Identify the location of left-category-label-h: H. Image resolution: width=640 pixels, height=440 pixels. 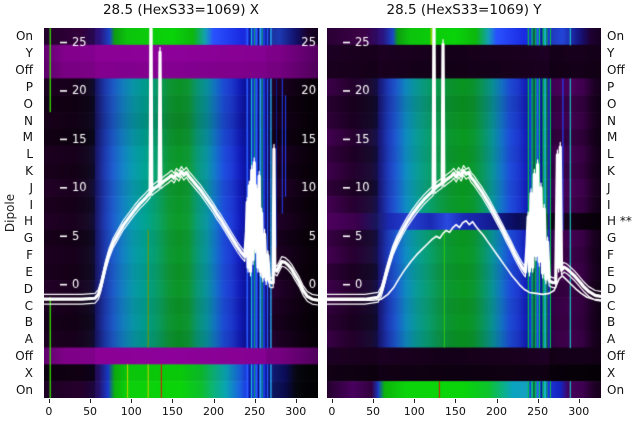
(28, 221).